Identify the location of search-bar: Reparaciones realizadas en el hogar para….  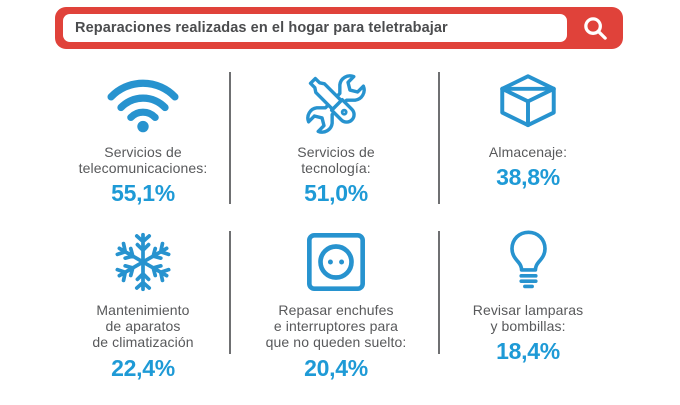
(339, 28).